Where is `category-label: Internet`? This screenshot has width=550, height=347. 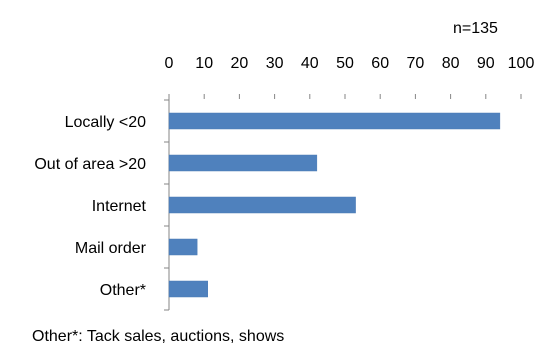
category-label: Internet is located at coordinates (119, 206).